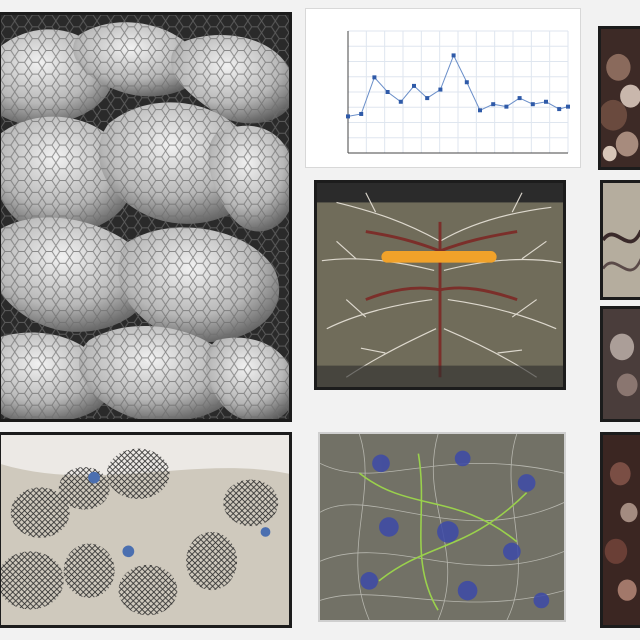 Image resolution: width=640 pixels, height=640 pixels. I want to click on mesh-cell-image, so click(145, 530).